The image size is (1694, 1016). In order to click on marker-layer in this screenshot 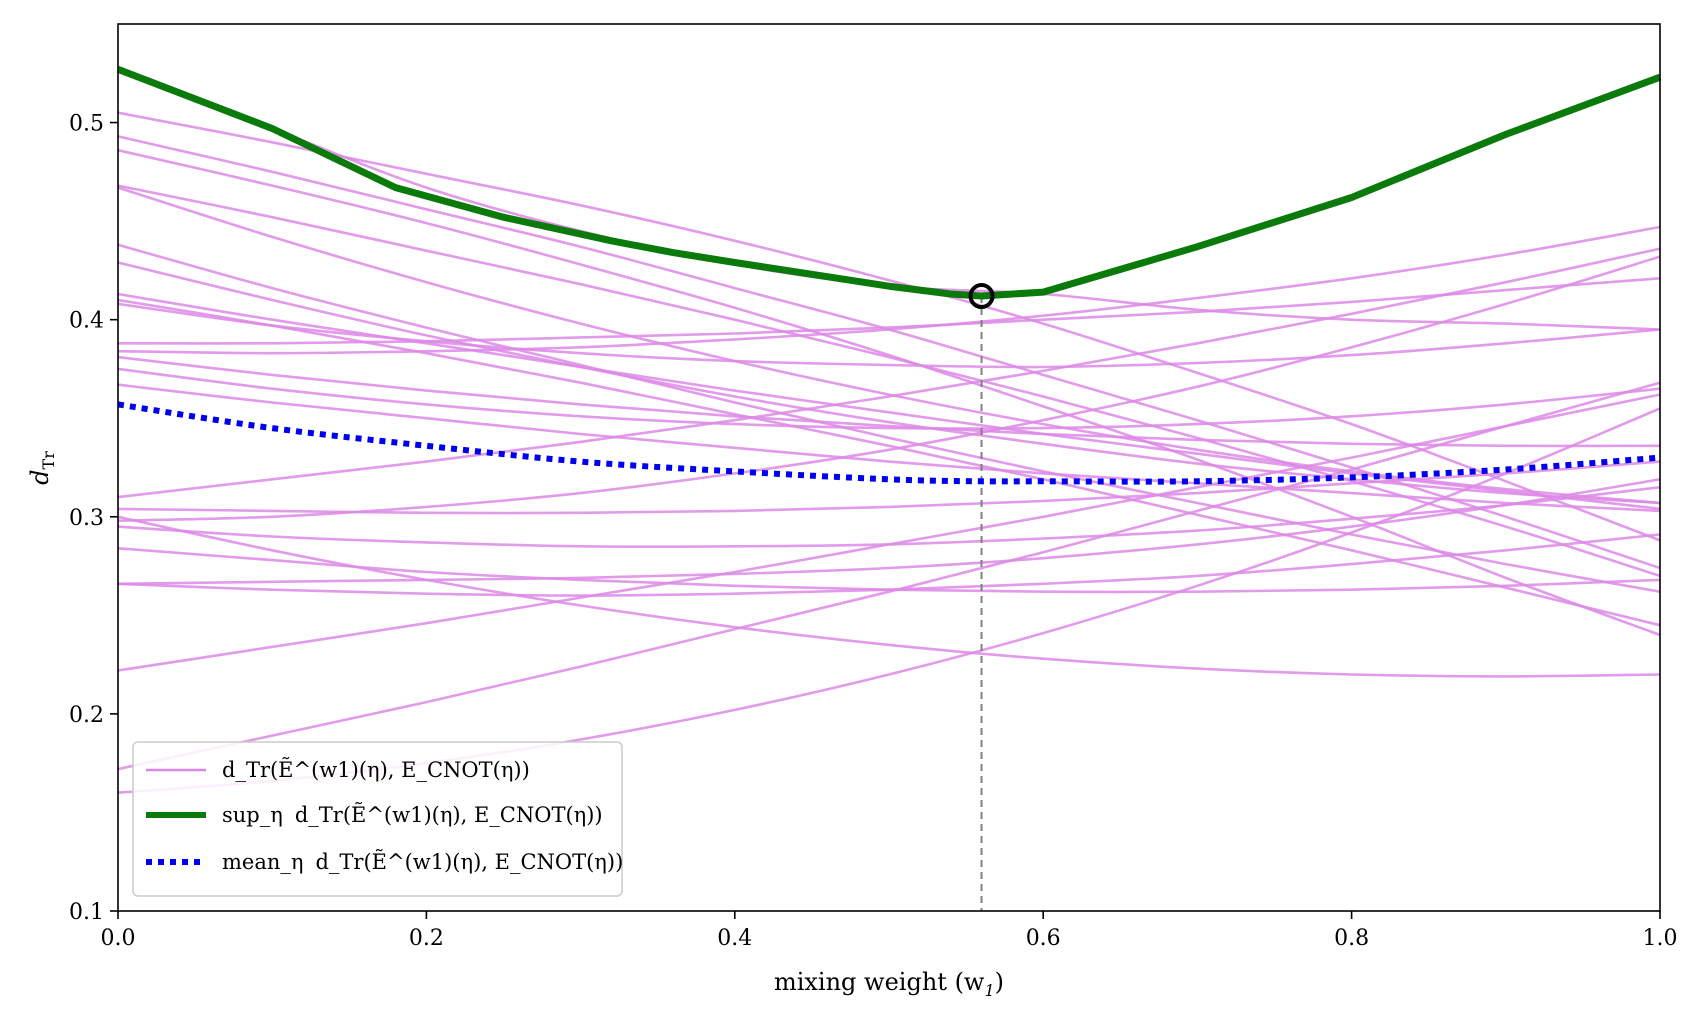, I will do `click(981, 296)`.